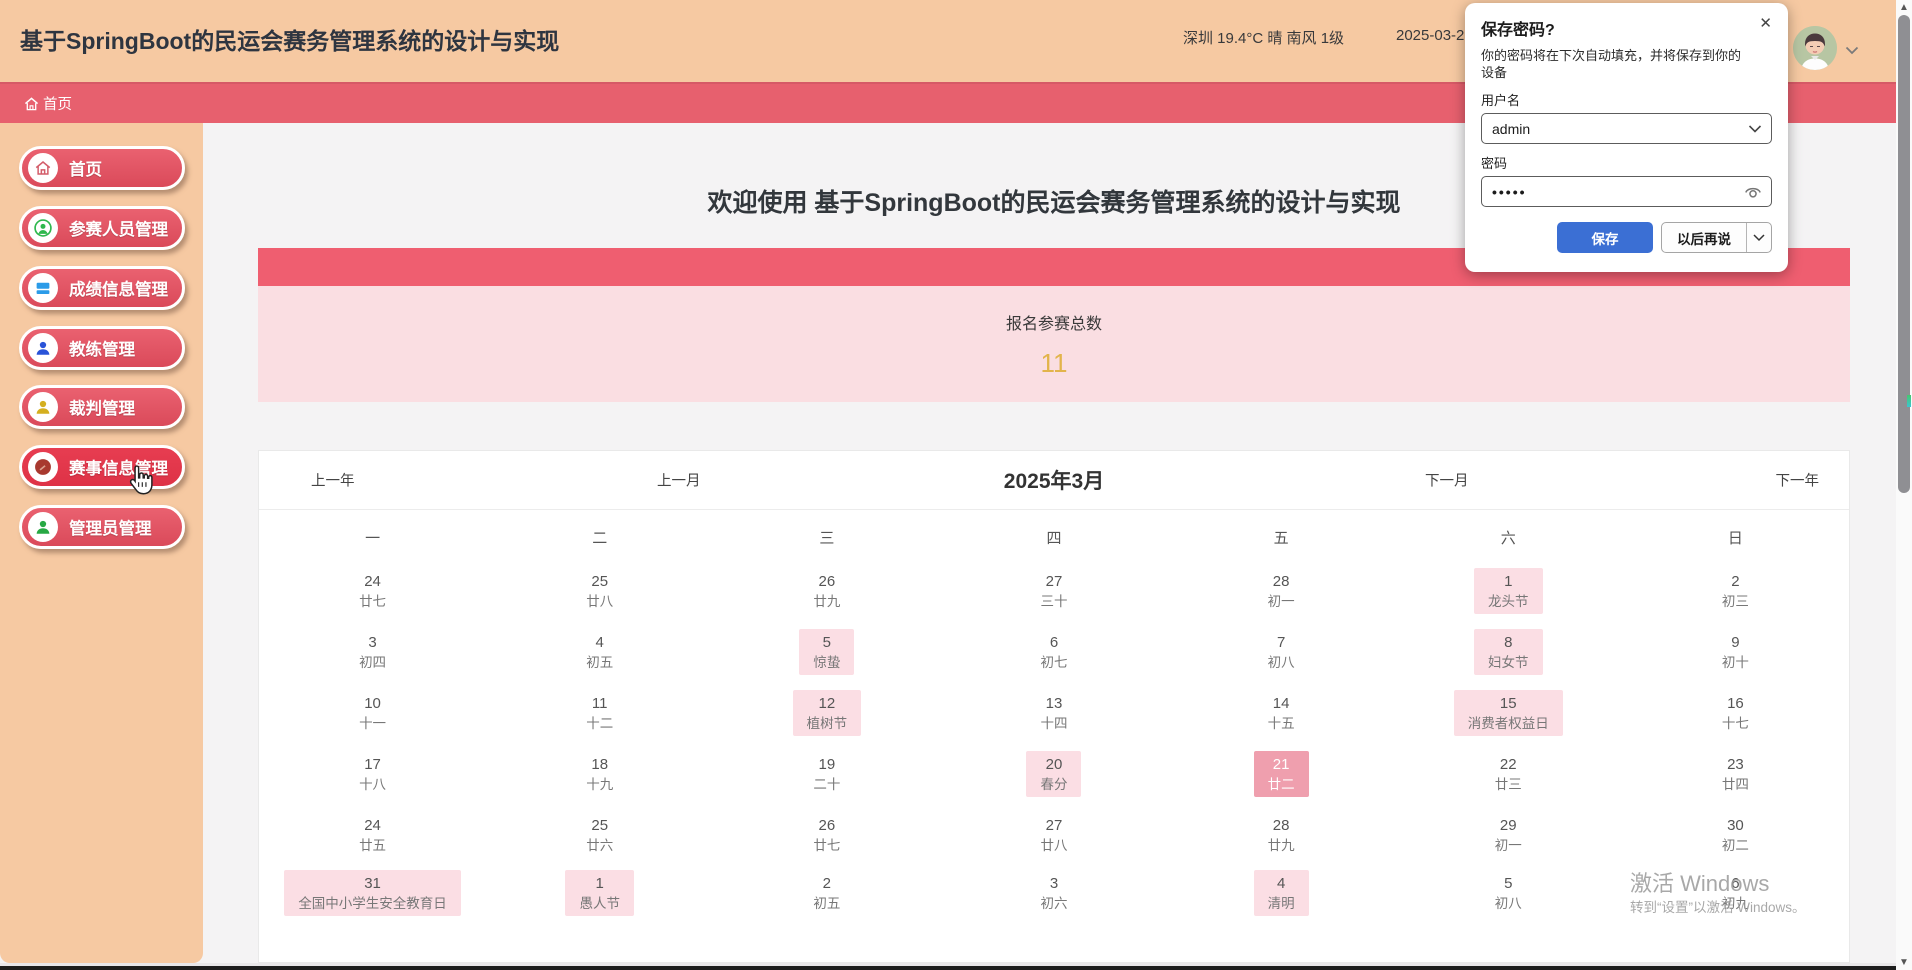  What do you see at coordinates (600, 662) in the screenshot?
I see `day-lunar-label: 初五` at bounding box center [600, 662].